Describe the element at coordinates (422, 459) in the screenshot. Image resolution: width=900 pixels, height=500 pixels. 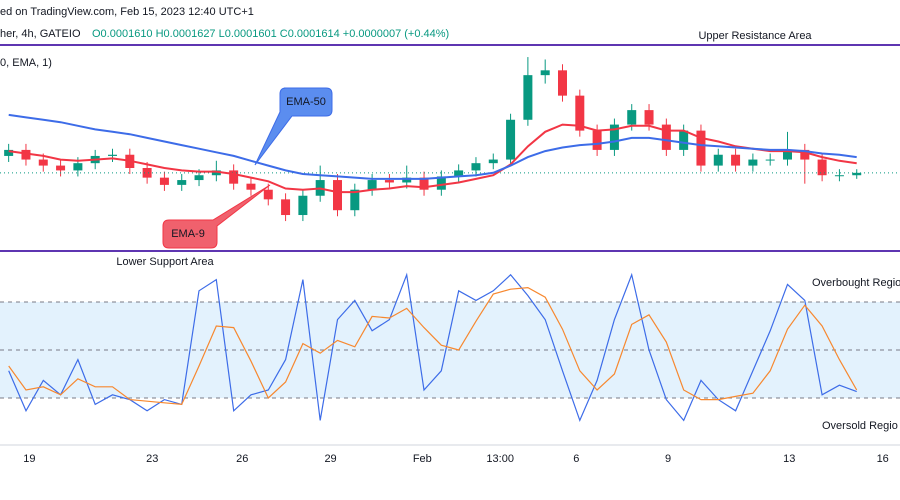
I see `x-tick-label: Feb` at that location.